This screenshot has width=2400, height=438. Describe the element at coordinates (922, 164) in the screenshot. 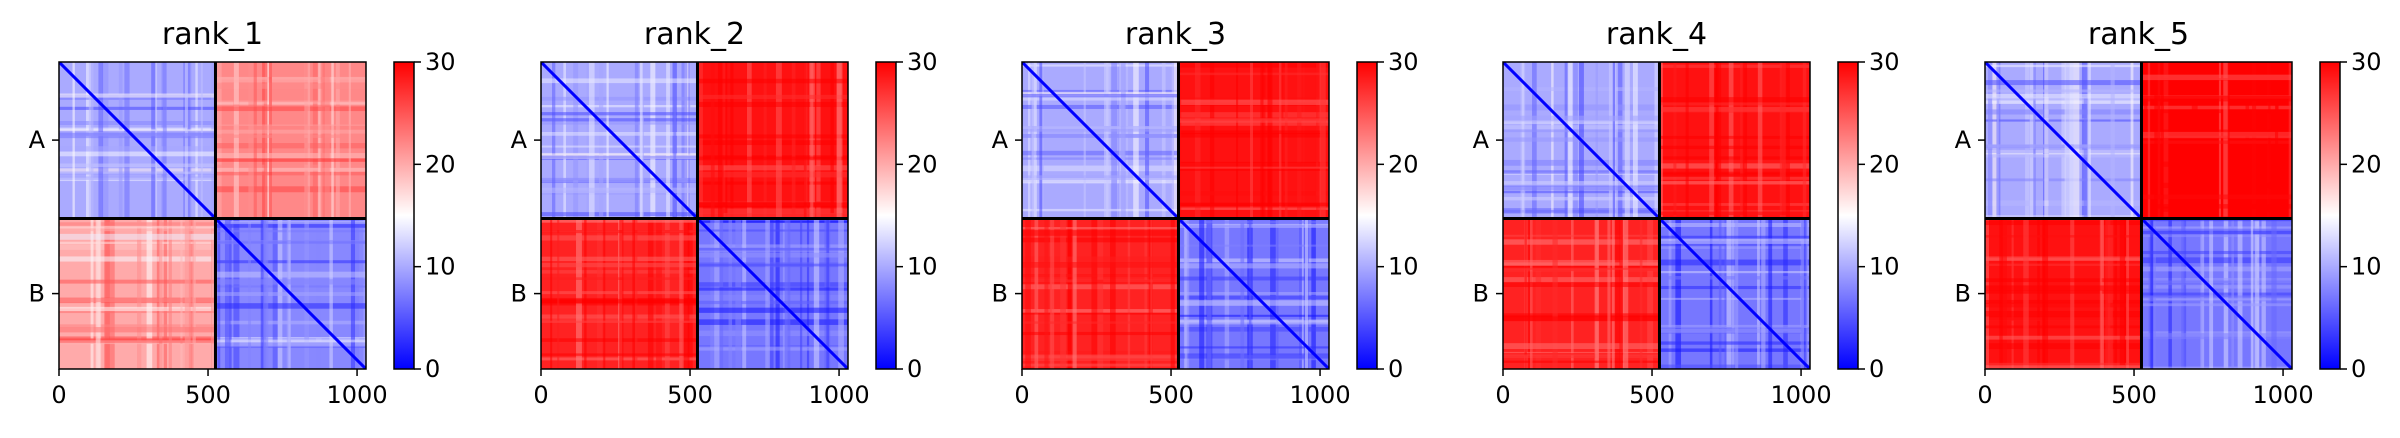

I see `colorbar-tick-label: 20` at that location.